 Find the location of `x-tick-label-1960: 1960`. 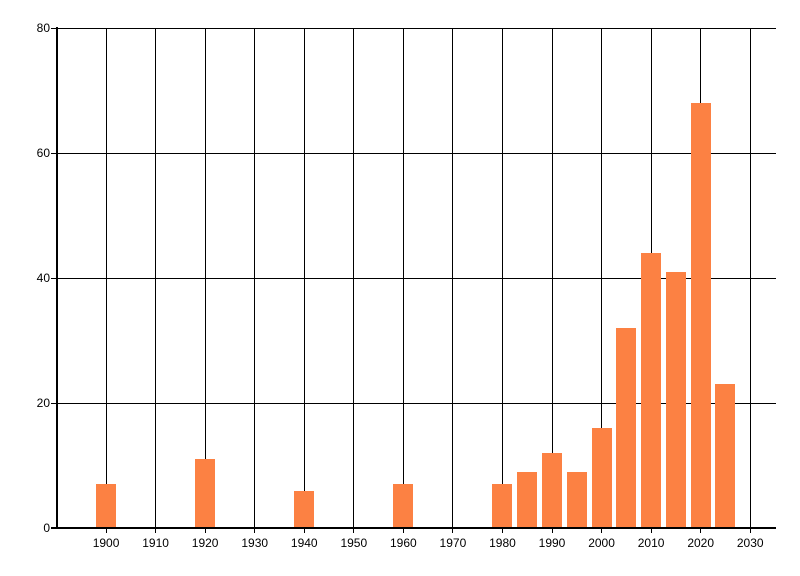

x-tick-label-1960: 1960 is located at coordinates (403, 543).